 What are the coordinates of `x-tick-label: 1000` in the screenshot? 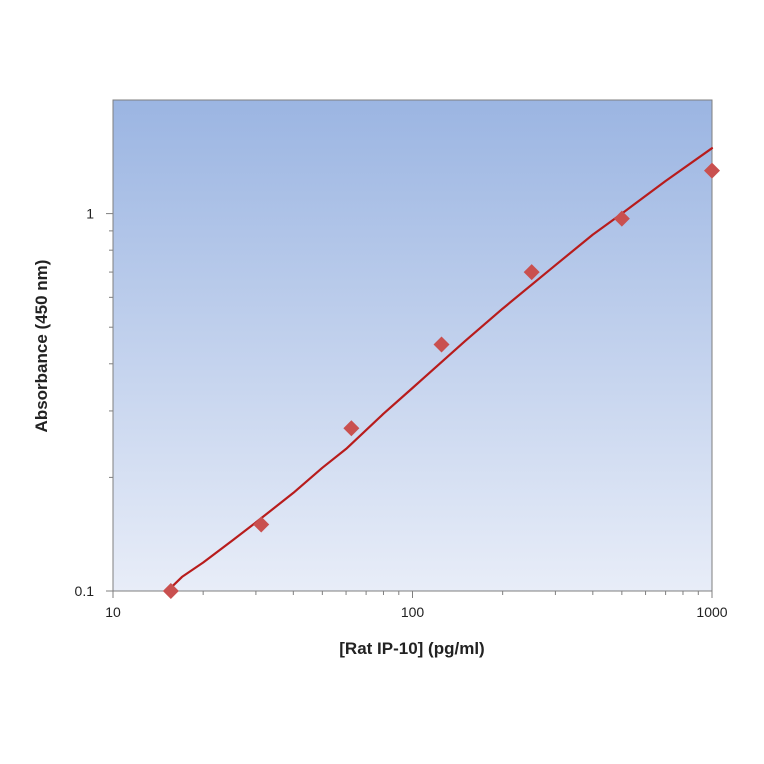 It's located at (711, 612).